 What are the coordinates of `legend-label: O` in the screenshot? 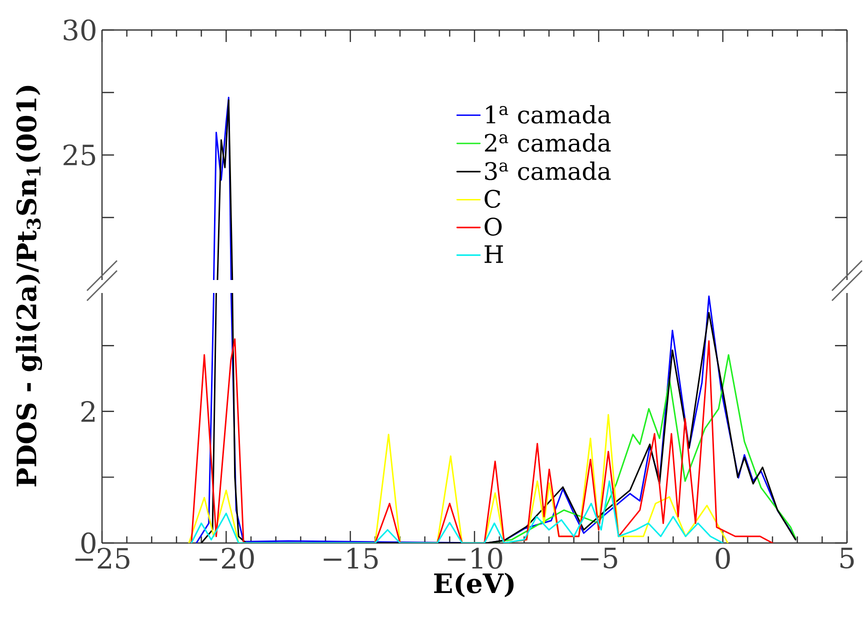 It's located at (493, 227).